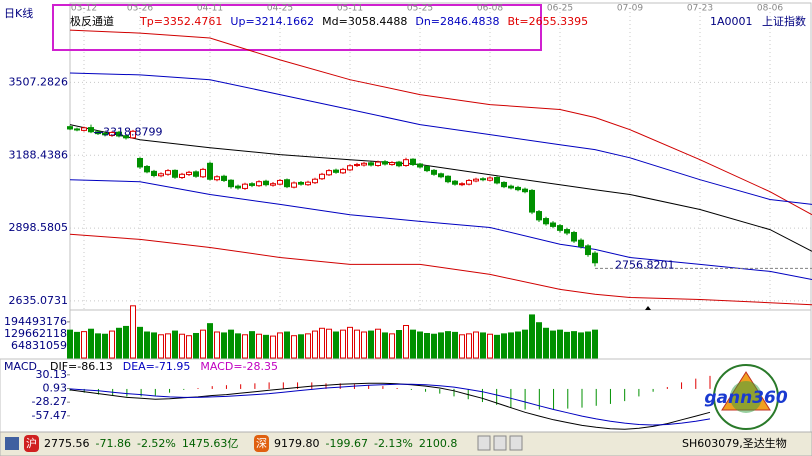 This screenshot has width=812, height=456. Describe the element at coordinates (746, 398) in the screenshot. I see `logo-text: gann360` at that location.